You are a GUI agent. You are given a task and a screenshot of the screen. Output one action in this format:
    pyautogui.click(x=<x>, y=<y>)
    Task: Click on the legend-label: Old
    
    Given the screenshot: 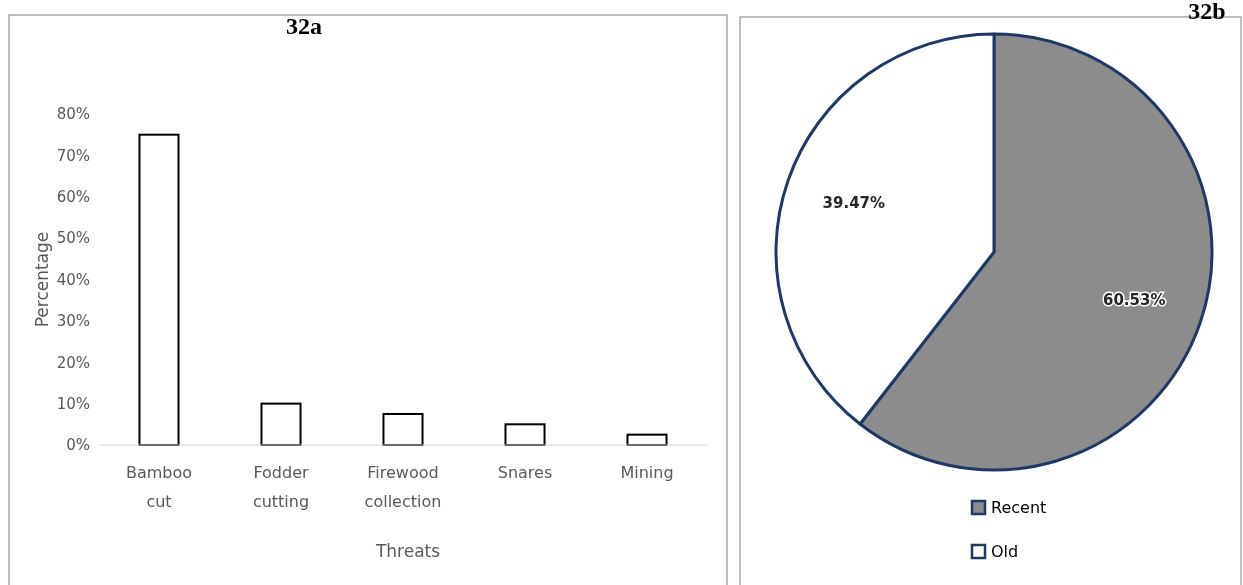 What is the action you would take?
    pyautogui.click(x=1005, y=551)
    